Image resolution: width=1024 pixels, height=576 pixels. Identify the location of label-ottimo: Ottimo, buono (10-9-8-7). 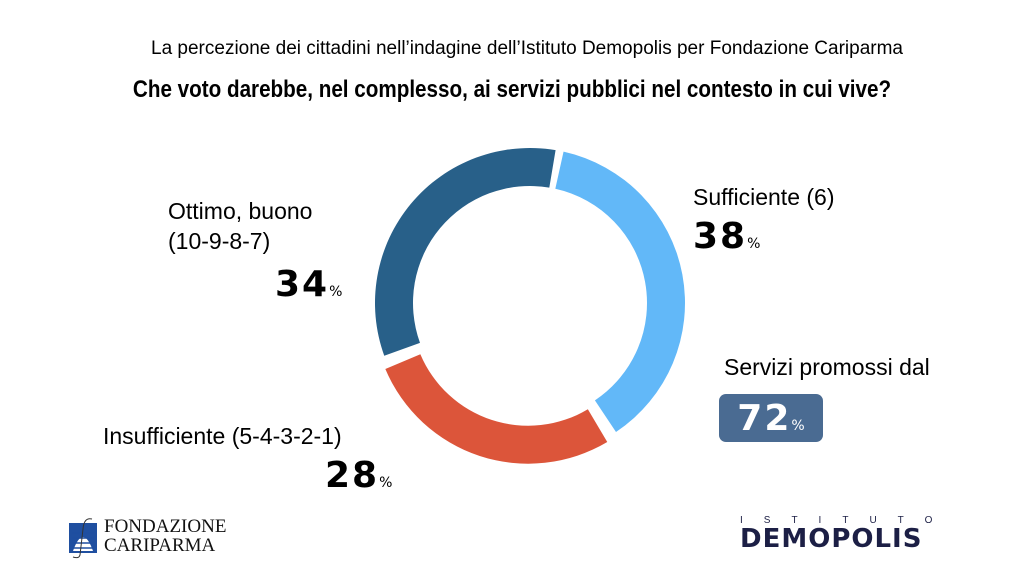
(240, 226).